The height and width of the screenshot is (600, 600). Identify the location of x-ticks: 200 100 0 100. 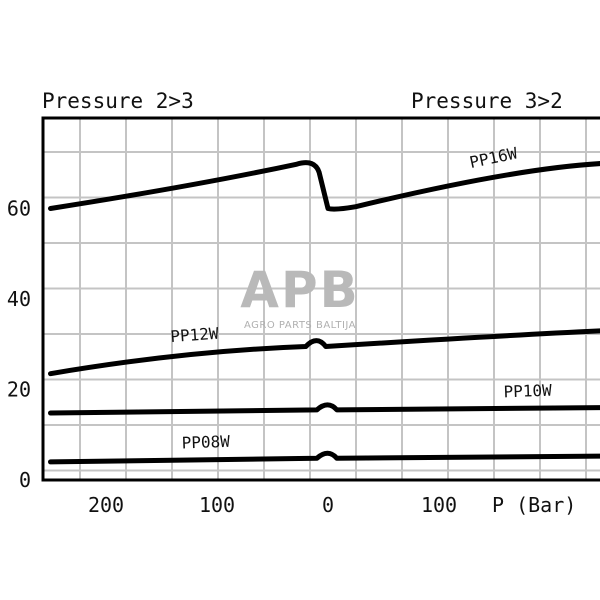
(272, 505).